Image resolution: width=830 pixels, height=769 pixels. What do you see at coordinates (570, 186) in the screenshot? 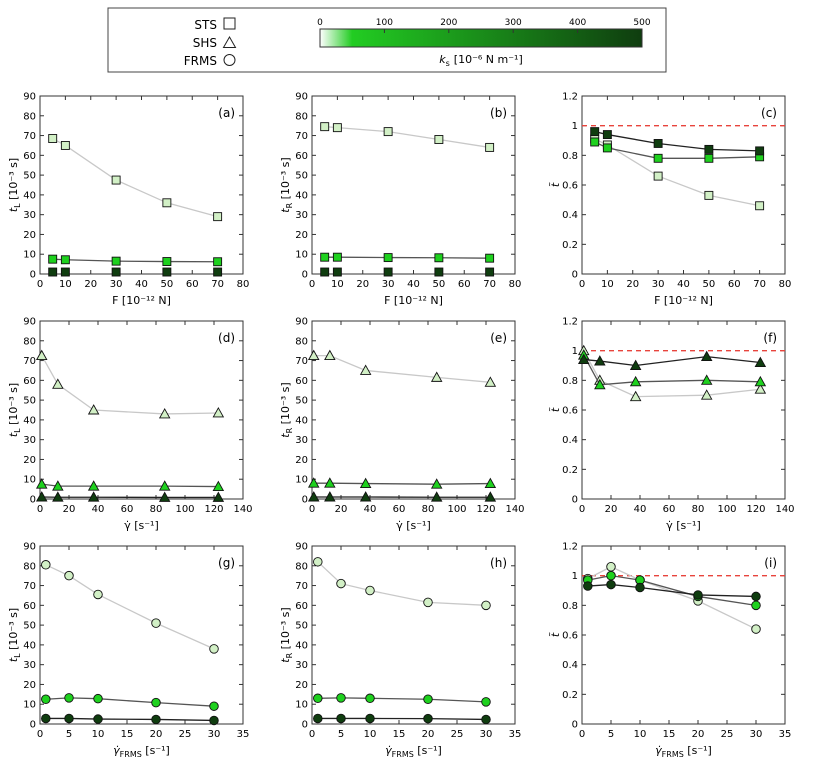
I see `y-tick-label: 0.6` at bounding box center [570, 186].